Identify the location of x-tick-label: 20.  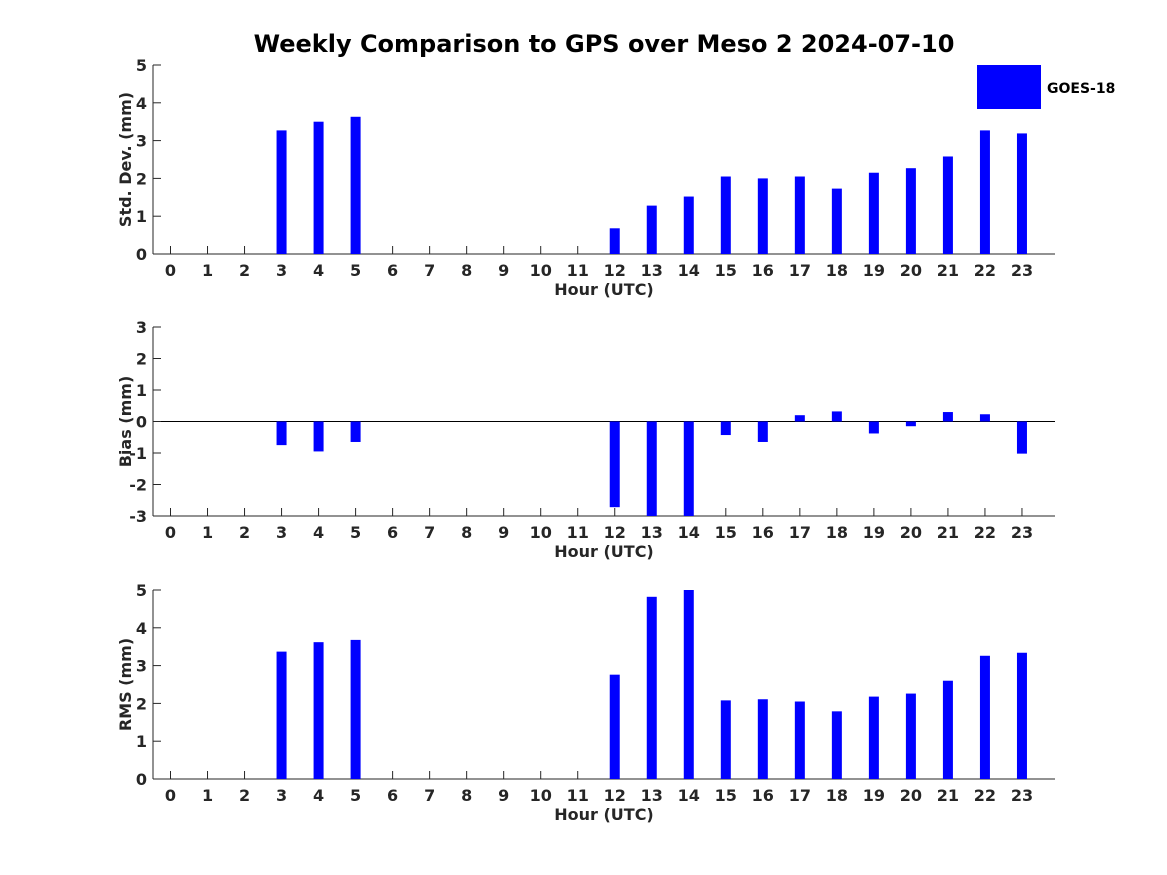
(911, 795).